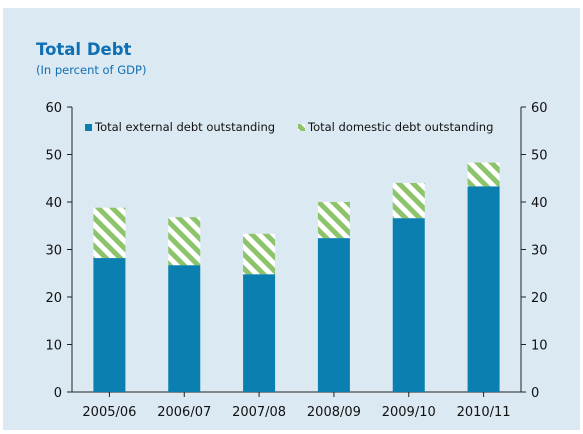 This screenshot has height=434, width=583. What do you see at coordinates (400, 127) in the screenshot?
I see `legend-label-domestic: Total domestic debt outstanding` at bounding box center [400, 127].